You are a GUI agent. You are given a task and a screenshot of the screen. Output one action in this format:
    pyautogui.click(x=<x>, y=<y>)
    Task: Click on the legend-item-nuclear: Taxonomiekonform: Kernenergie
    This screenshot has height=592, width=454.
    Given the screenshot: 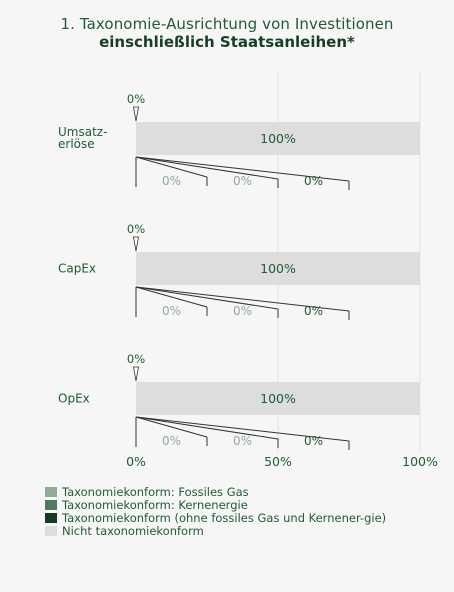 What is the action you would take?
    pyautogui.click(x=247, y=505)
    